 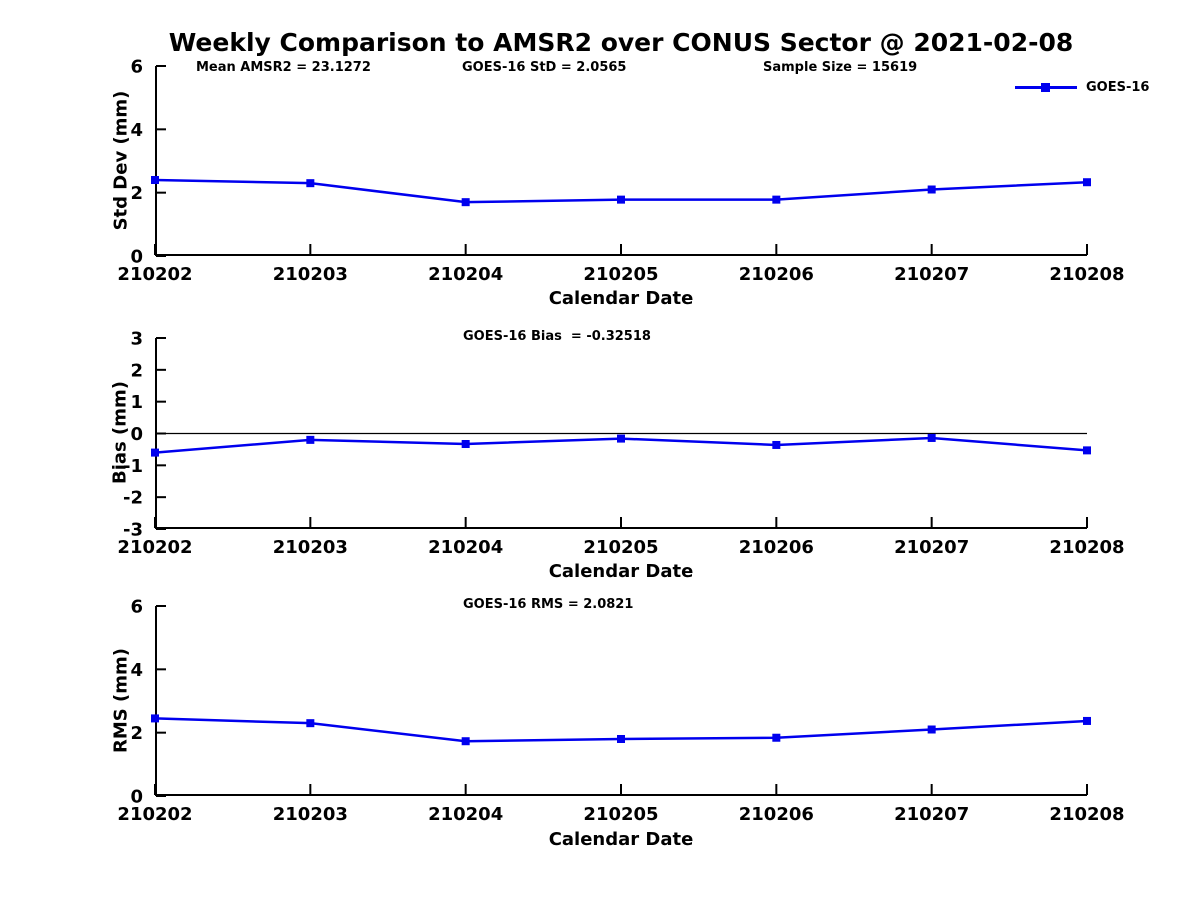 What do you see at coordinates (1118, 87) in the screenshot?
I see `legend-label: GOES-16` at bounding box center [1118, 87].